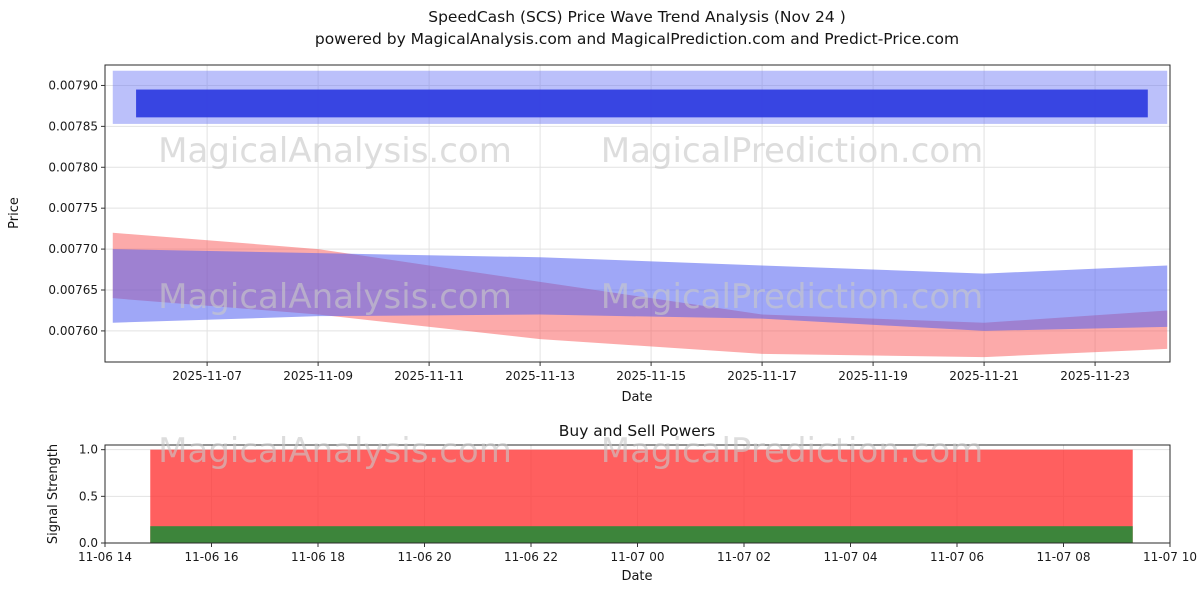 The width and height of the screenshot is (1200, 600). Describe the element at coordinates (638, 557) in the screenshot. I see `x-tick-label: 11-07 00` at that location.